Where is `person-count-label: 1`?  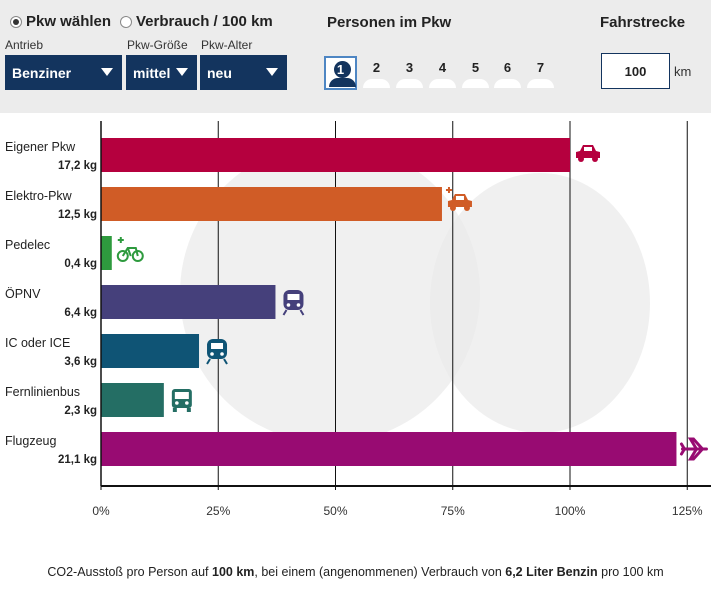
person-count-label: 1 is located at coordinates (340, 69).